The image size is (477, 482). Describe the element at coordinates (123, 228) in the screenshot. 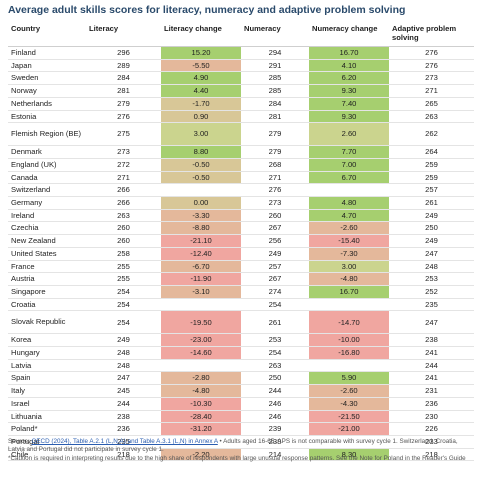

I see `literacy-cell: 260` at that location.